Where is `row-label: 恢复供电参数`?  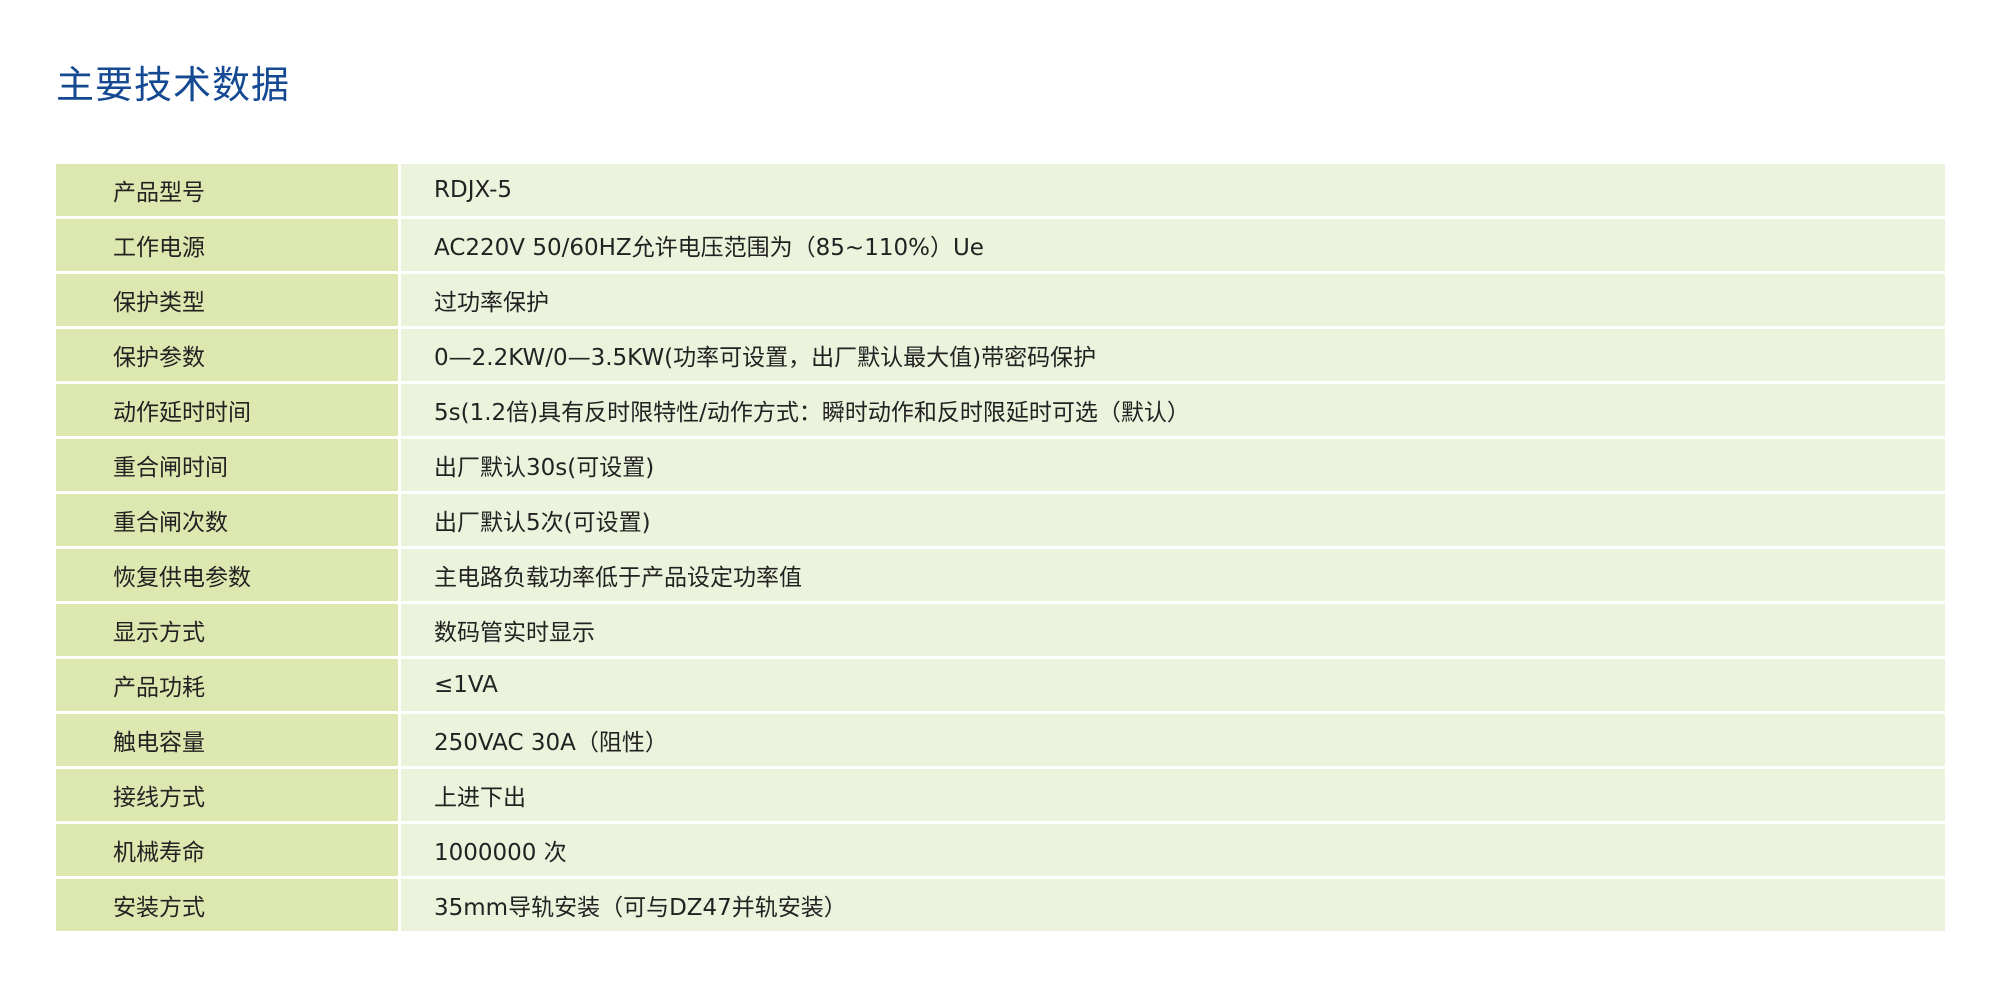
row-label: 恢复供电参数 is located at coordinates (227, 575).